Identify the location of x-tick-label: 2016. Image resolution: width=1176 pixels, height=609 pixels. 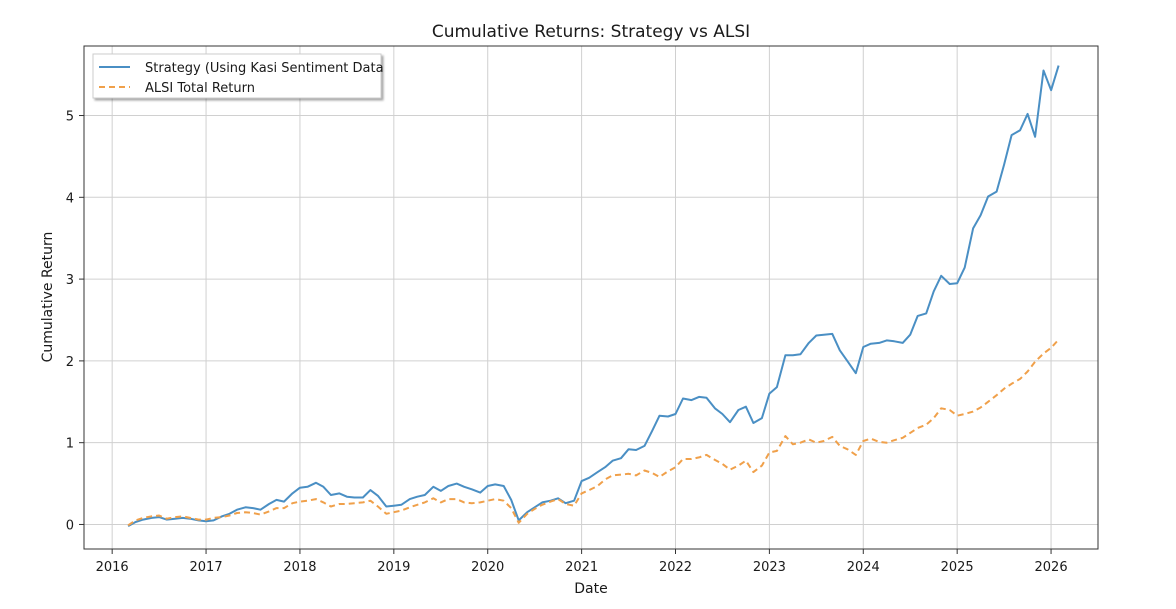
(112, 567).